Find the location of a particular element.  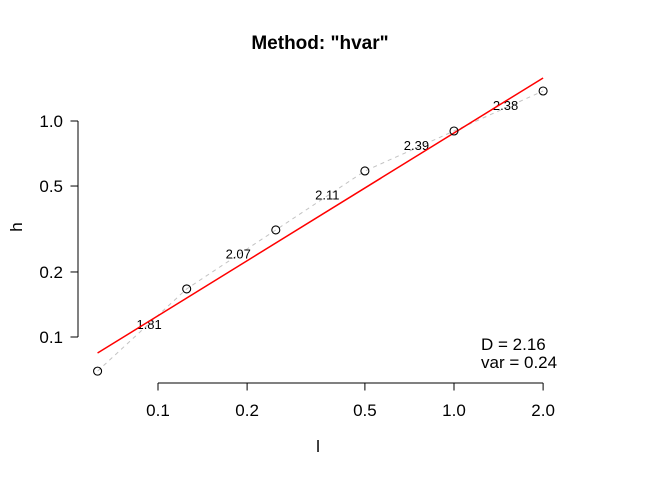

slope-label: 2.07 is located at coordinates (238, 253).